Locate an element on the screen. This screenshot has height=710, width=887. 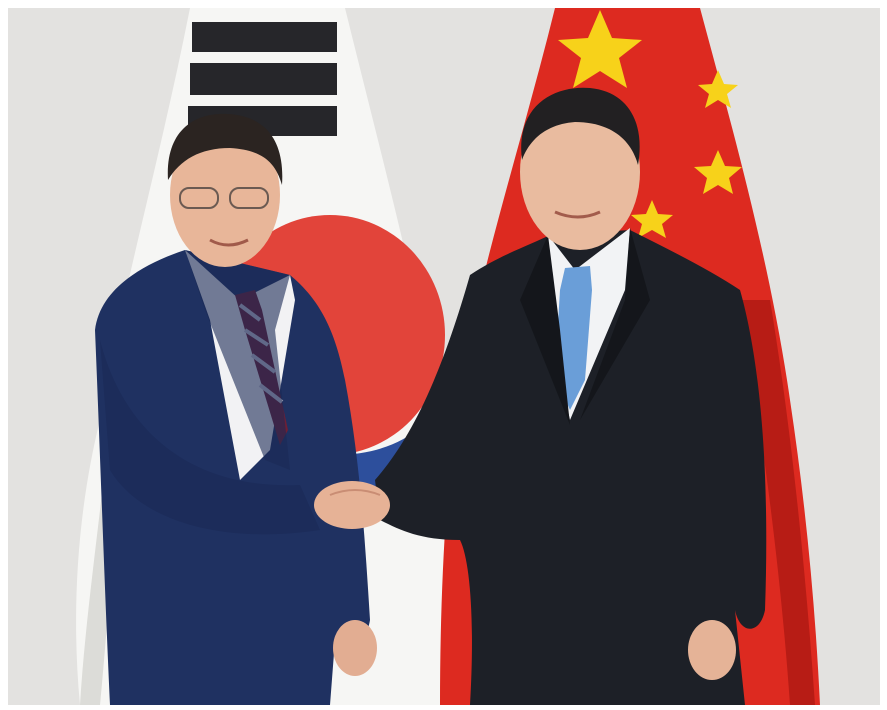
suit-sleeve is located at coordinates (210, 437).